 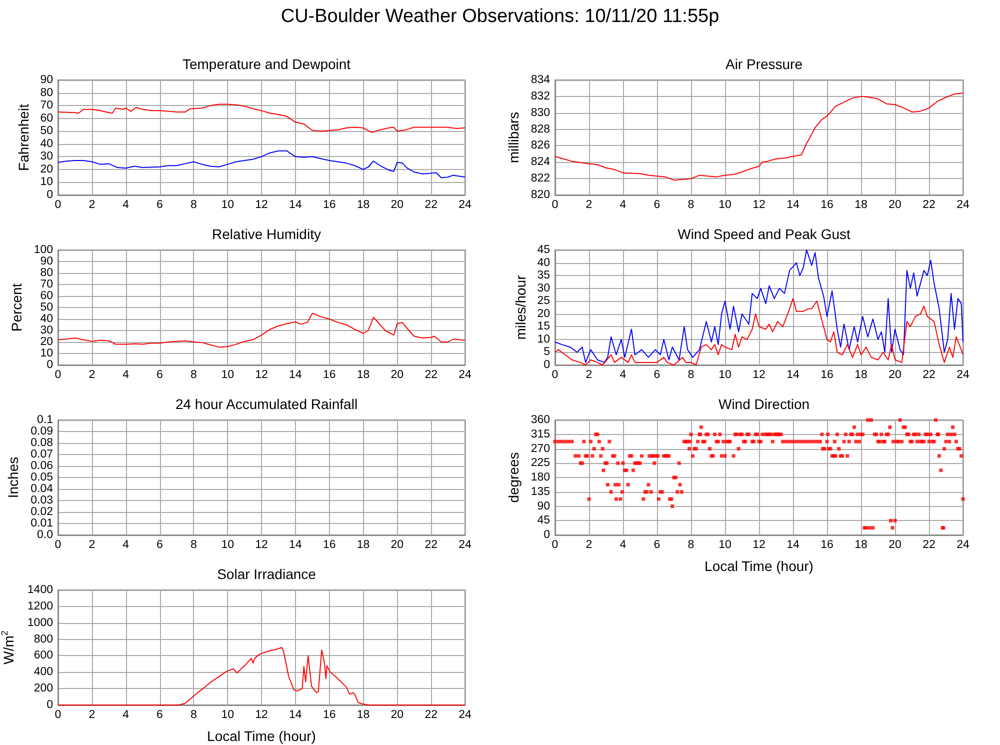 I want to click on y-axis-title: miles/hour, so click(x=520, y=307).